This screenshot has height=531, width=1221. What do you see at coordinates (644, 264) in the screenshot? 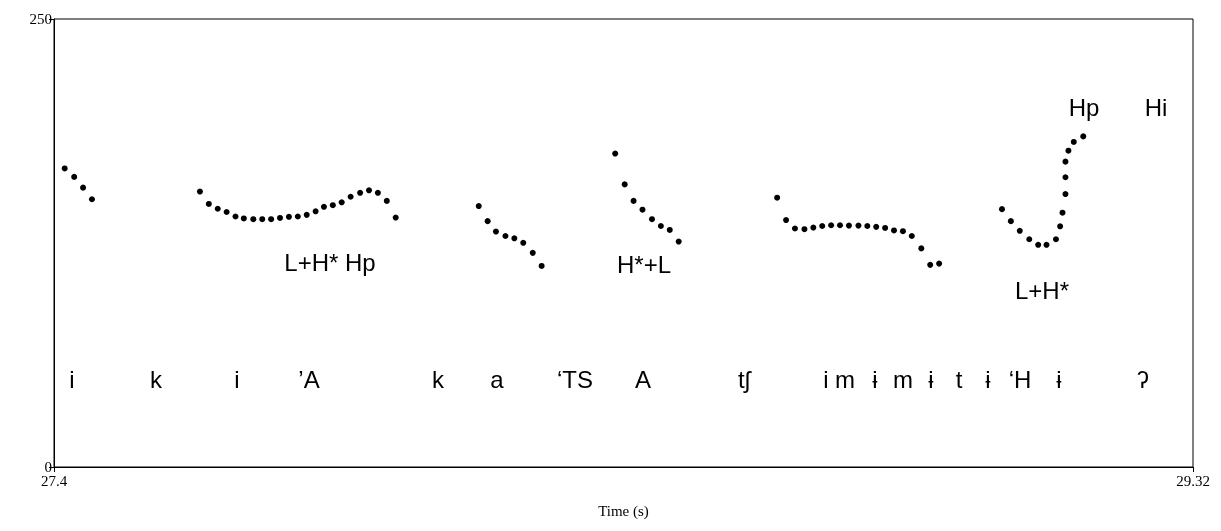
I see `annotation: H*+L` at bounding box center [644, 264].